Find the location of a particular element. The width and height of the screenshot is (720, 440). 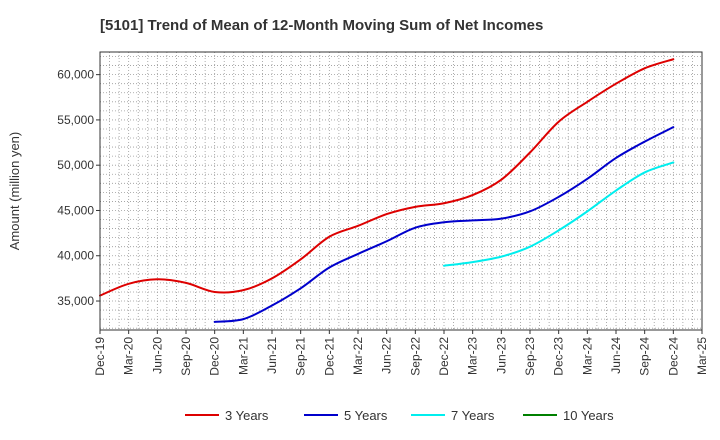

series-line-7-years is located at coordinates (559, 214).